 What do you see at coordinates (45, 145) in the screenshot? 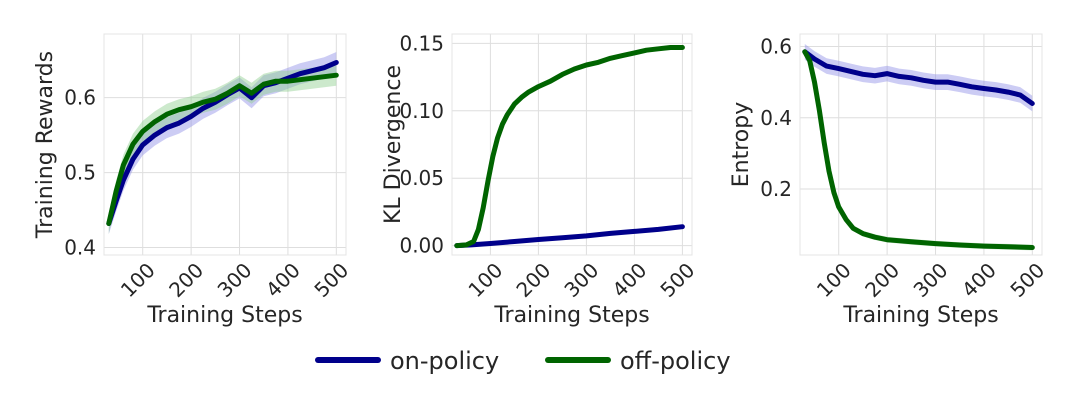
I see `y-axis-label: Training Rewards` at bounding box center [45, 145].